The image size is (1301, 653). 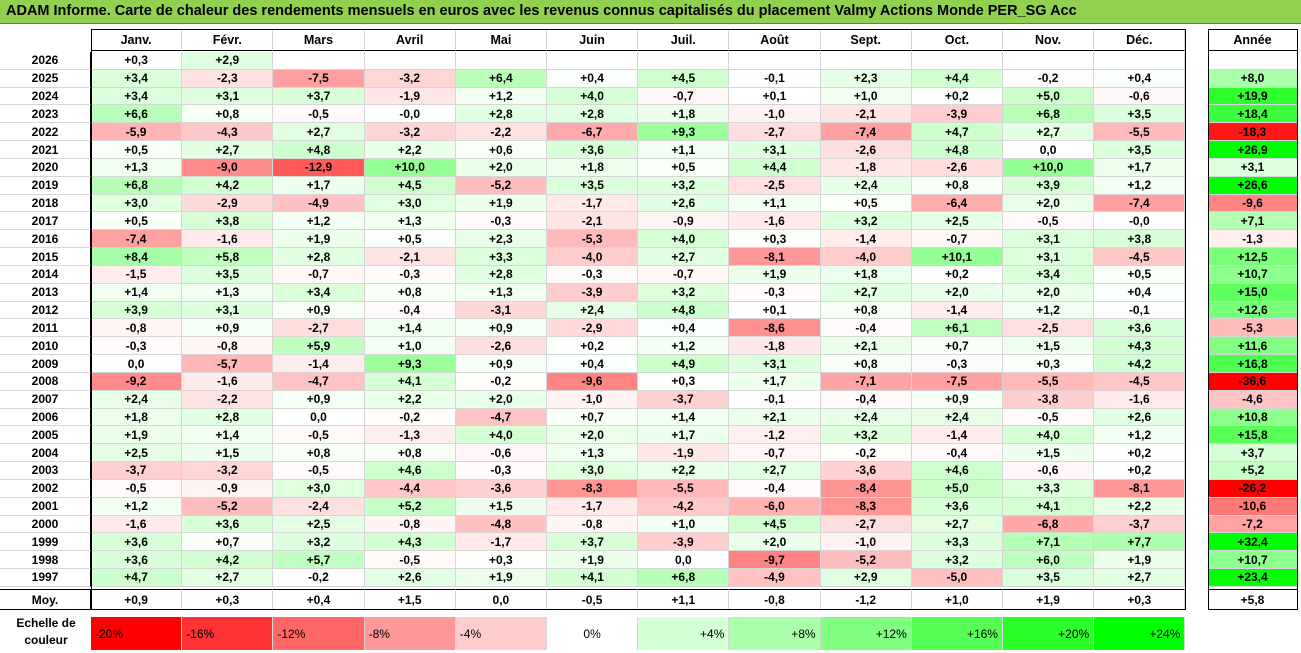 What do you see at coordinates (866, 488) in the screenshot?
I see `heatmap-cell: -8,4` at bounding box center [866, 488].